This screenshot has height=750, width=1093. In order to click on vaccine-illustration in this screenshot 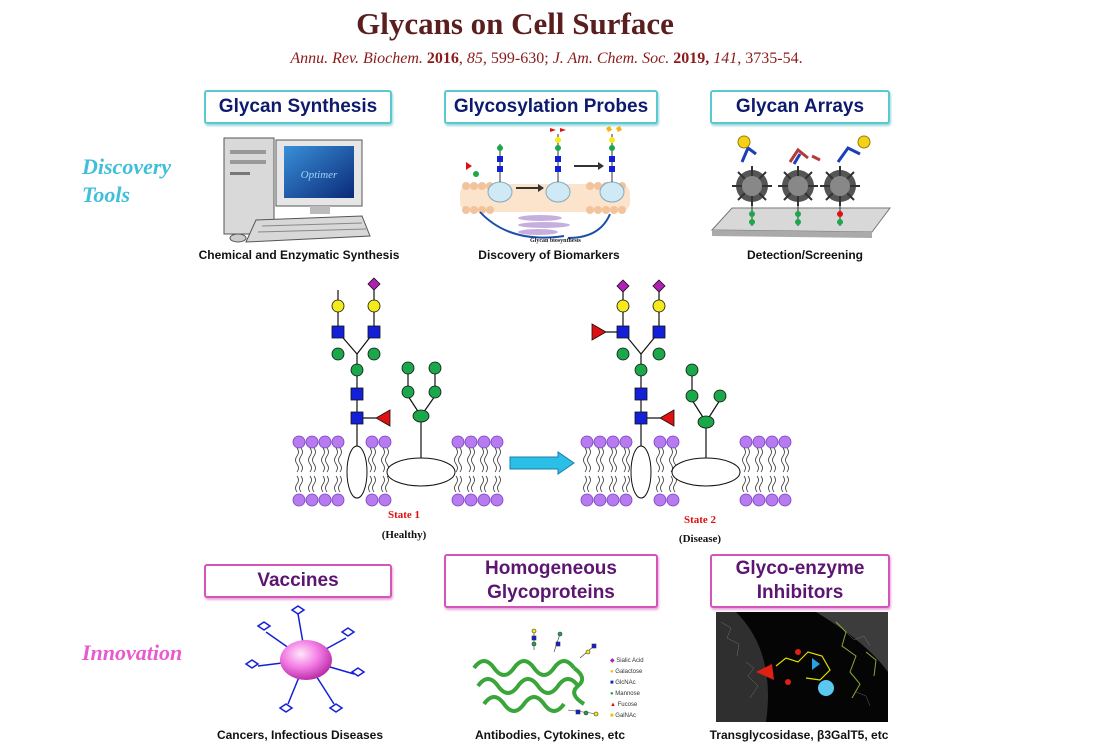, I will do `click(305, 659)`.